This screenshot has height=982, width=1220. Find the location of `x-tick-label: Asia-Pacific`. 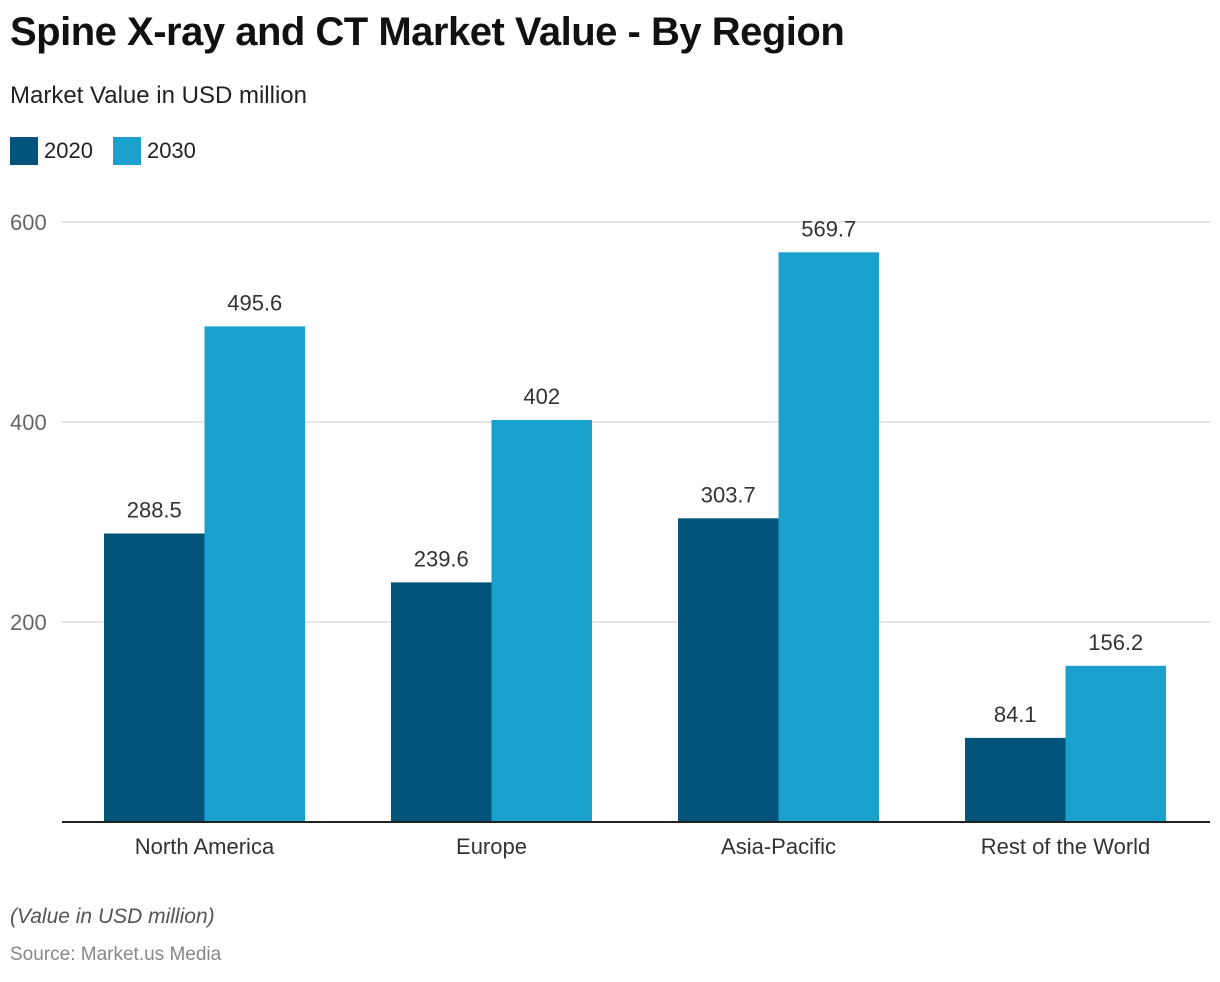

x-tick-label: Asia-Pacific is located at coordinates (778, 846).